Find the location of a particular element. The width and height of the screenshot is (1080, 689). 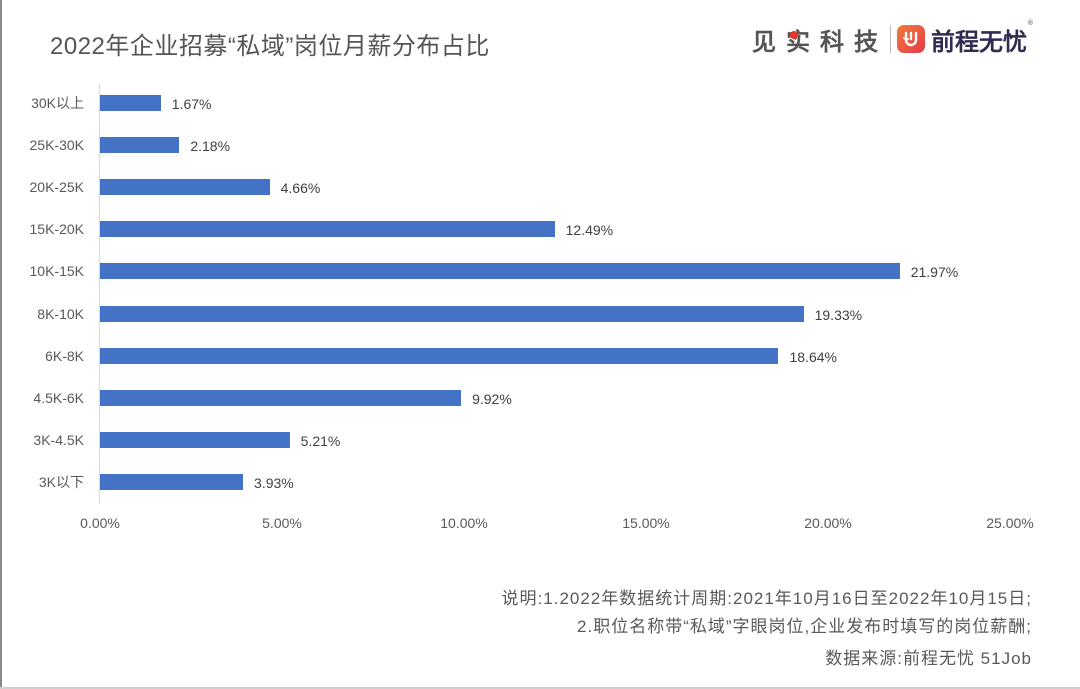

category-label: 15K-20K is located at coordinates (56, 229).